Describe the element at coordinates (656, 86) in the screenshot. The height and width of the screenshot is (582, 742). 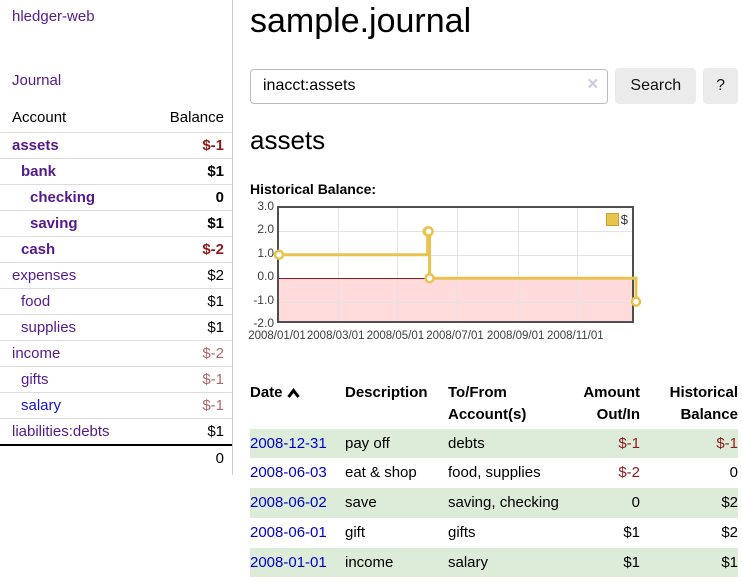
I see `search-button: Search` at that location.